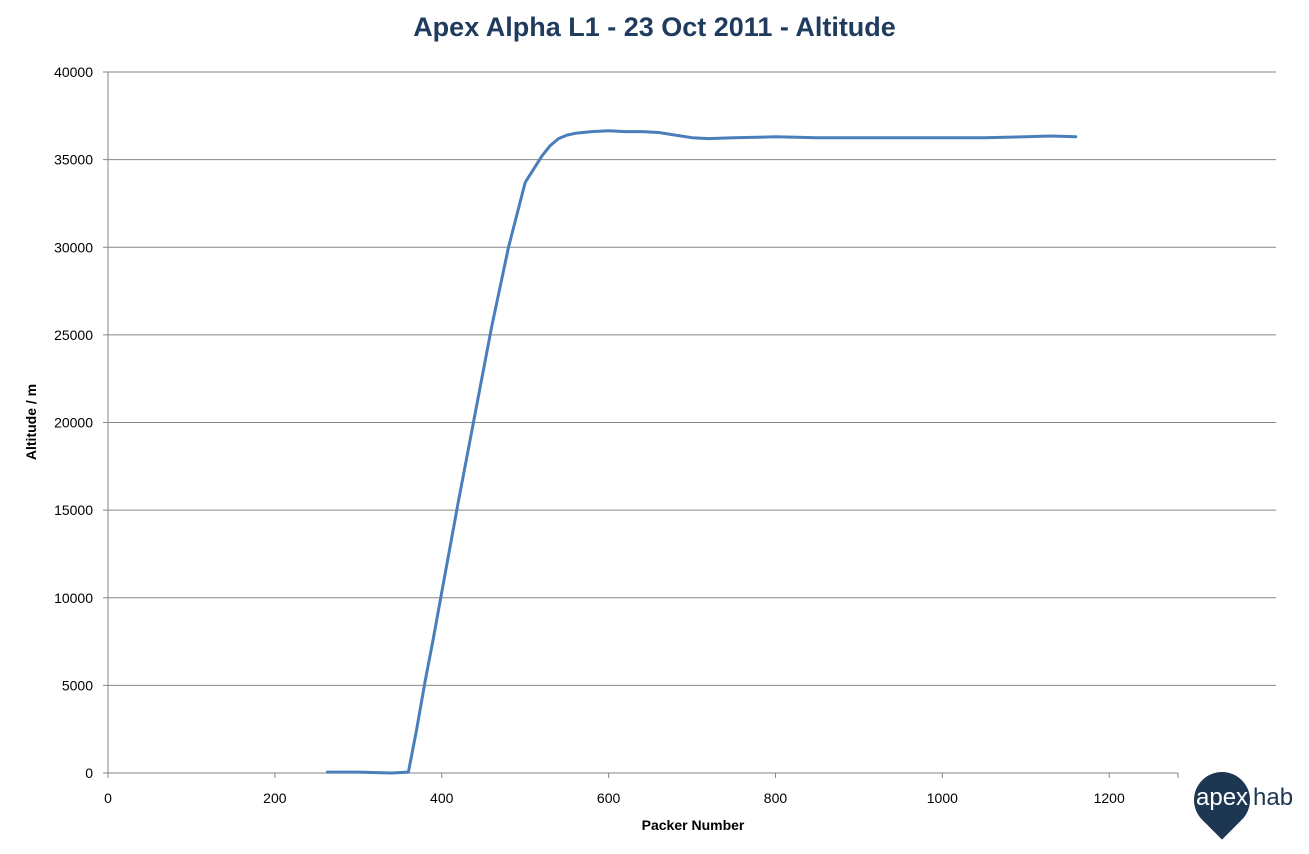 The height and width of the screenshot is (854, 1309). What do you see at coordinates (776, 798) in the screenshot?
I see `x-tick-label: 800` at bounding box center [776, 798].